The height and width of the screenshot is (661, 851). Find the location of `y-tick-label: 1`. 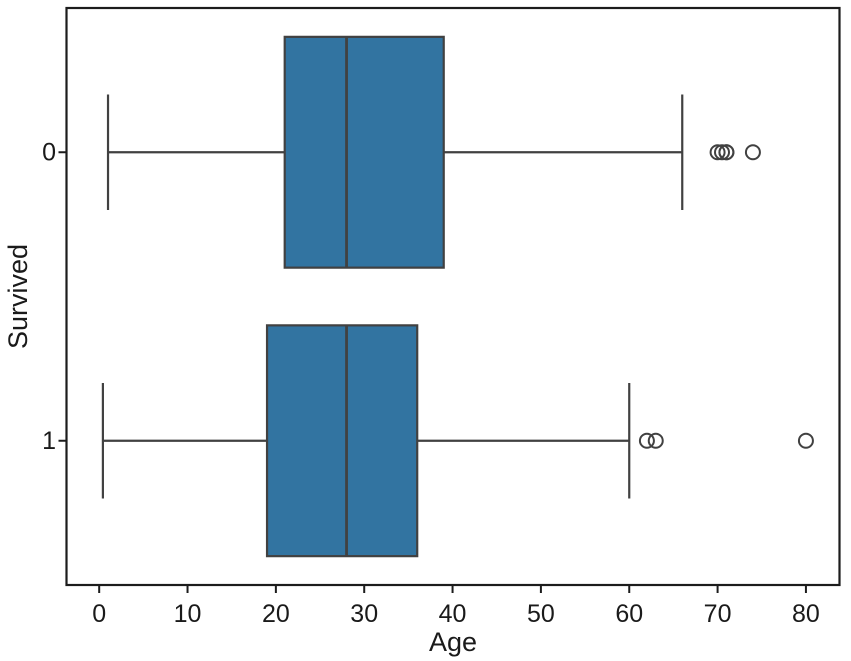

y-tick-label: 1 is located at coordinates (49, 441).